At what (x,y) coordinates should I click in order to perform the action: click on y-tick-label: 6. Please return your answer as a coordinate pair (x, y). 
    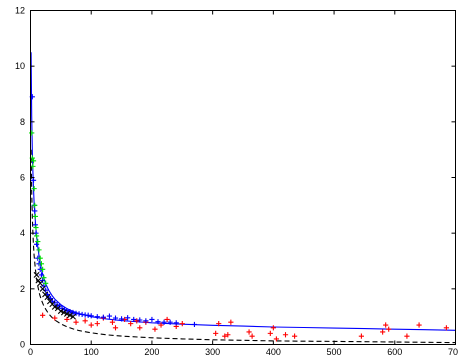
    Looking at the image, I should click on (22, 178).